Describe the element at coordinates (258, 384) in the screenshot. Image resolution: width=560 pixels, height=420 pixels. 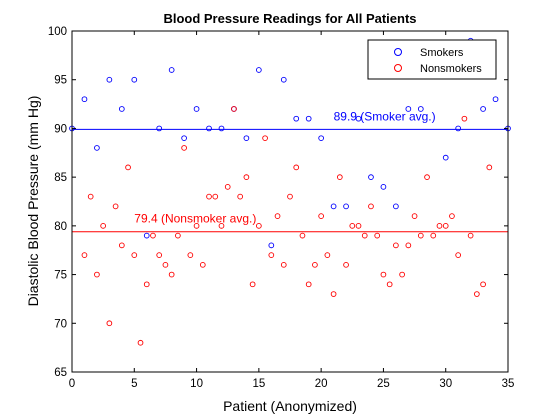
I see `x-tick-label: 15` at that location.